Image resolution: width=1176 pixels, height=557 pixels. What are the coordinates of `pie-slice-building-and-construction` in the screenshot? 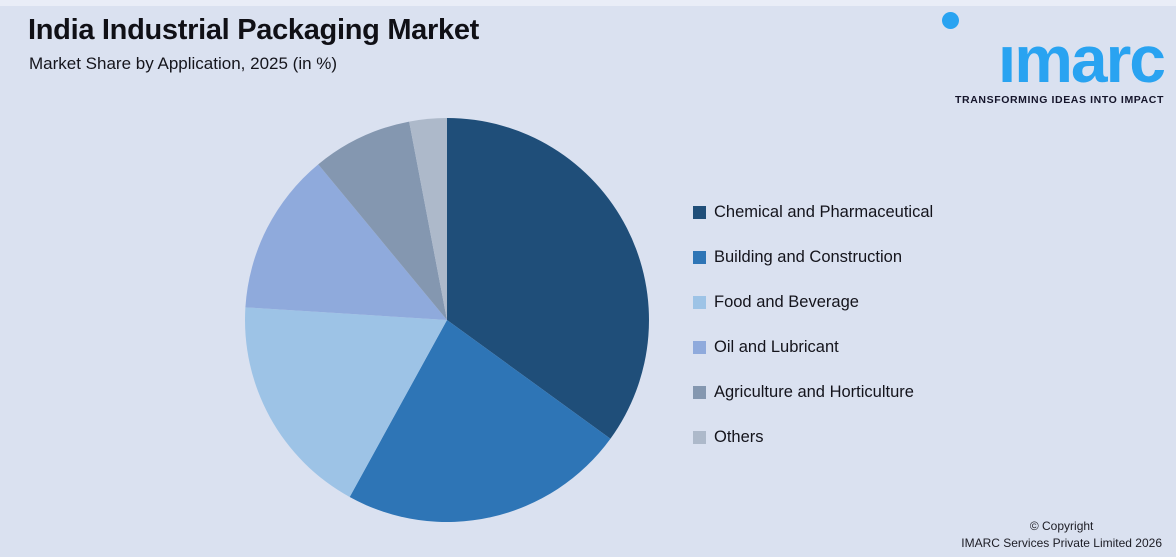 It's located at (480, 421).